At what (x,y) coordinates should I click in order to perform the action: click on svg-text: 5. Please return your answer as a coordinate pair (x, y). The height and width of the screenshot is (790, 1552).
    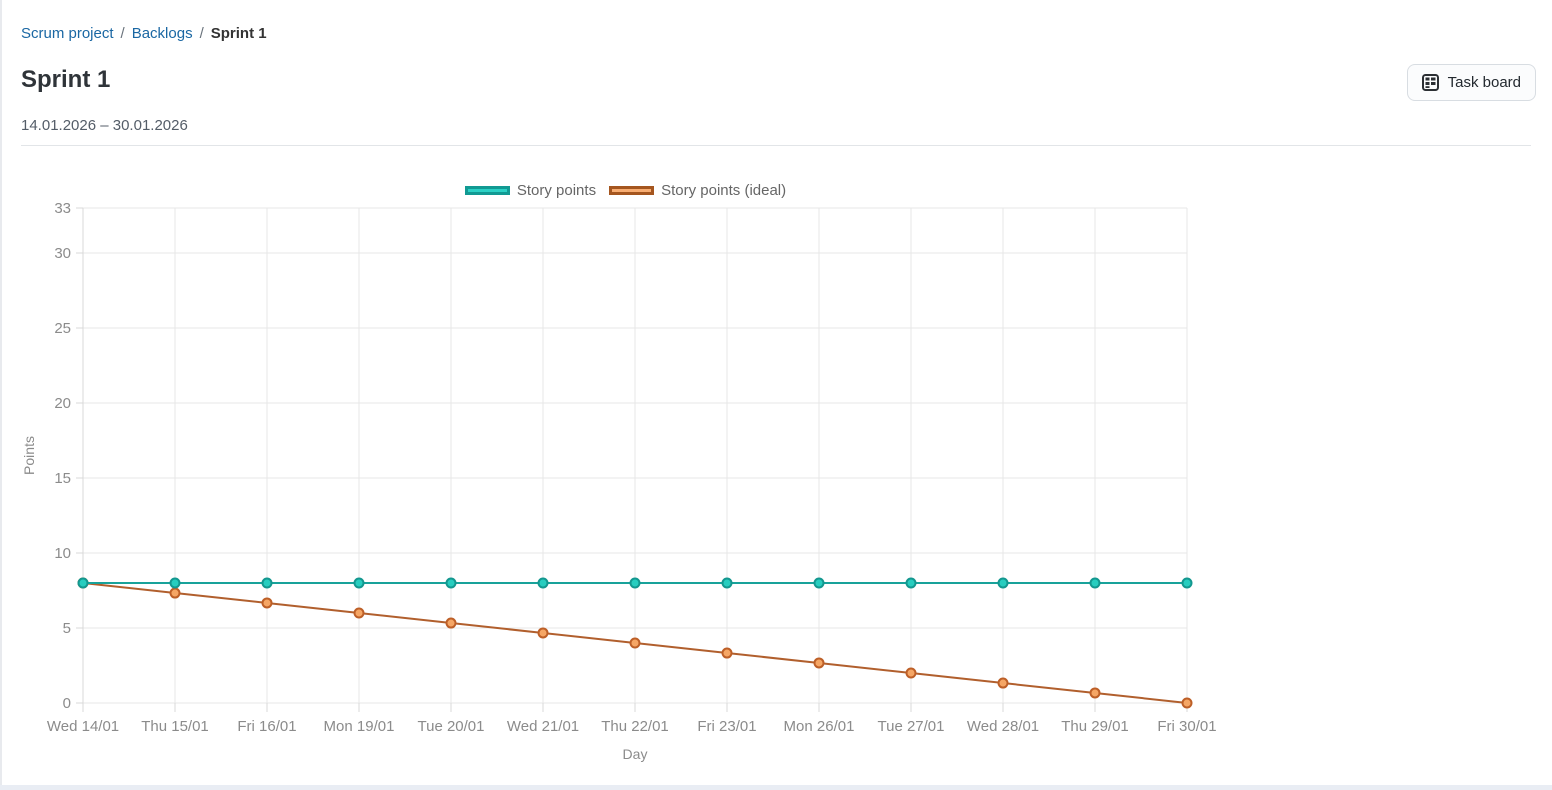
    Looking at the image, I should click on (67, 628).